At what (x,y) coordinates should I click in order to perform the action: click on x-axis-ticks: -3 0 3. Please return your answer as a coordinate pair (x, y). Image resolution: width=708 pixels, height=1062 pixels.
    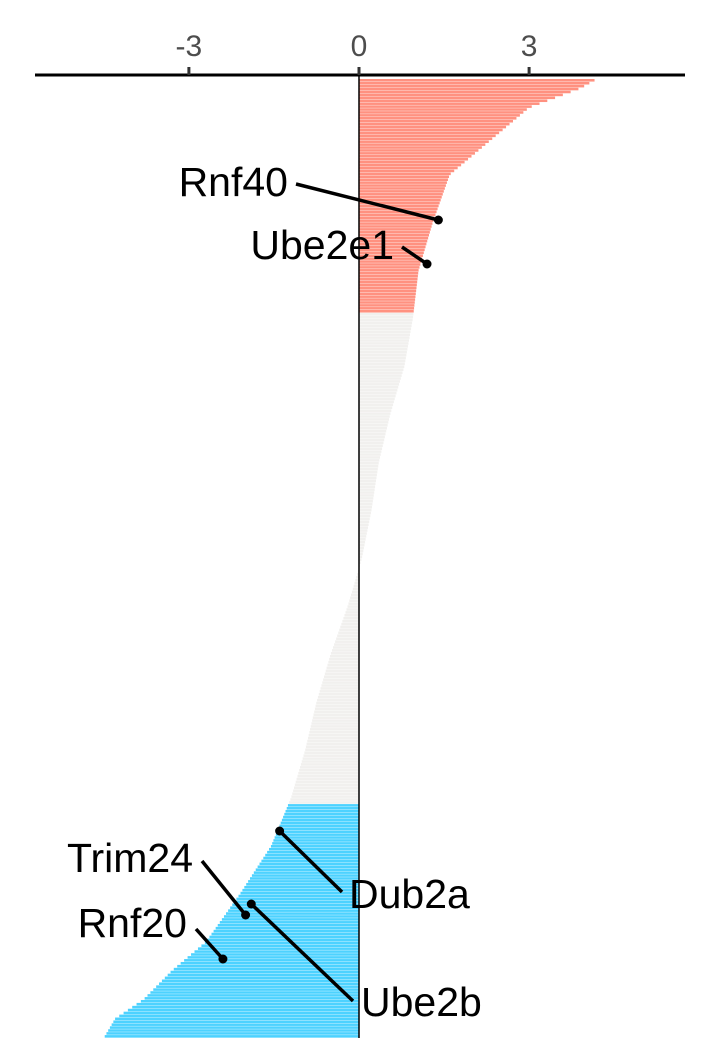
    Looking at the image, I should click on (356, 52).